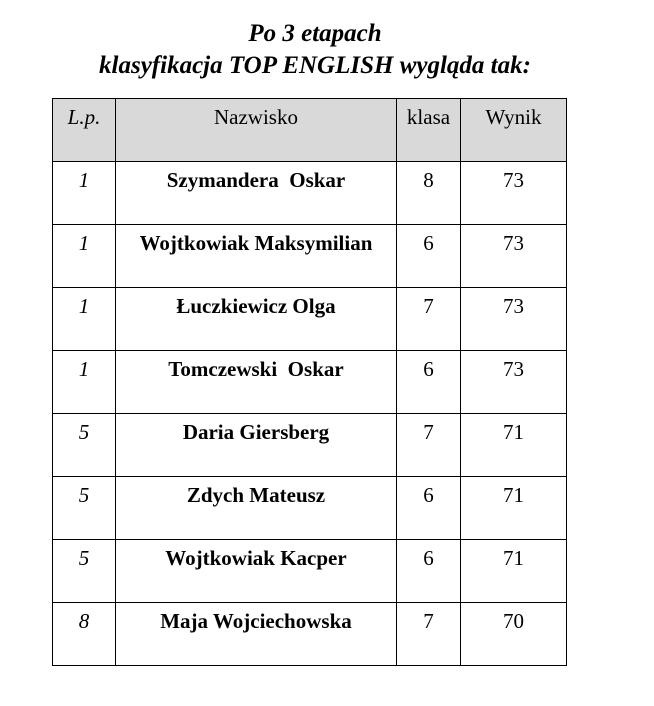  What do you see at coordinates (256, 508) in the screenshot?
I see `name-cell: Zdych Mateusz` at bounding box center [256, 508].